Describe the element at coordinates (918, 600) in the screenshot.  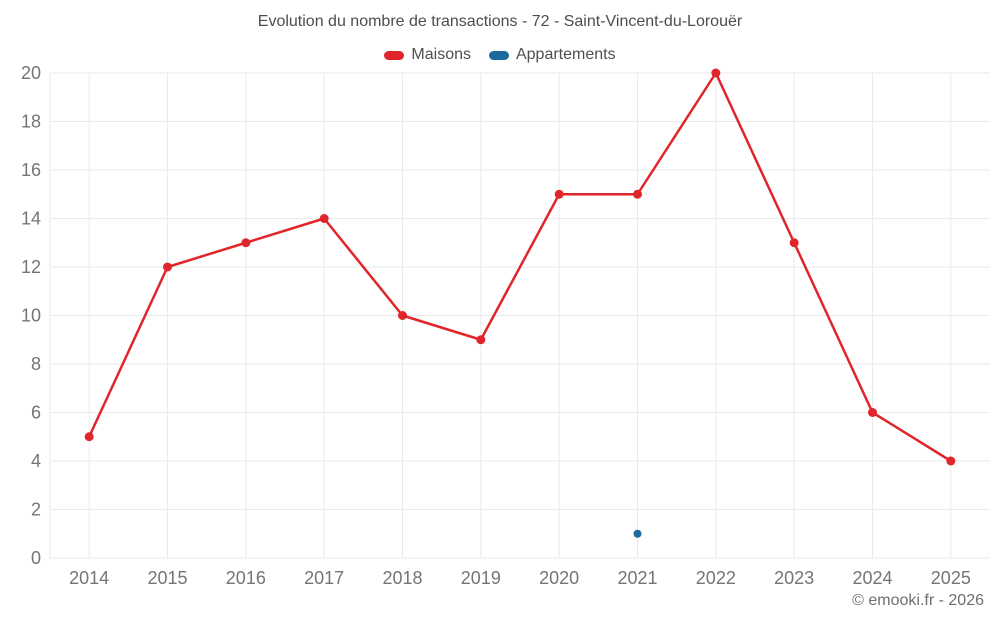
I see `chart-credit: © emooki.fr - 2026` at that location.